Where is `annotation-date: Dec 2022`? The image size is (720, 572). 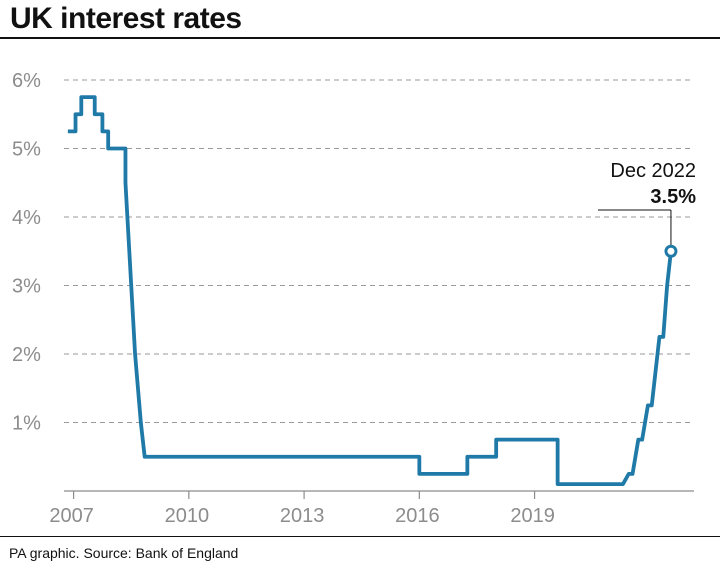
annotation-date: Dec 2022 is located at coordinates (653, 171).